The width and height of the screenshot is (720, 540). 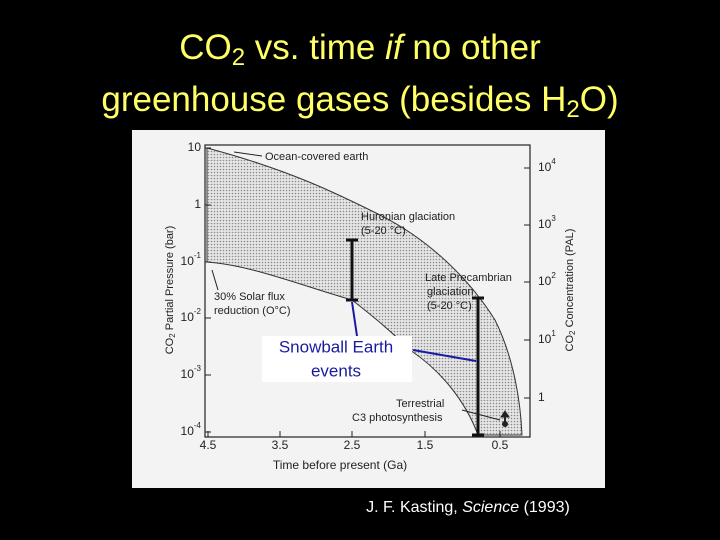 I want to click on annotation: C3 photosynthesis, so click(x=397, y=418).